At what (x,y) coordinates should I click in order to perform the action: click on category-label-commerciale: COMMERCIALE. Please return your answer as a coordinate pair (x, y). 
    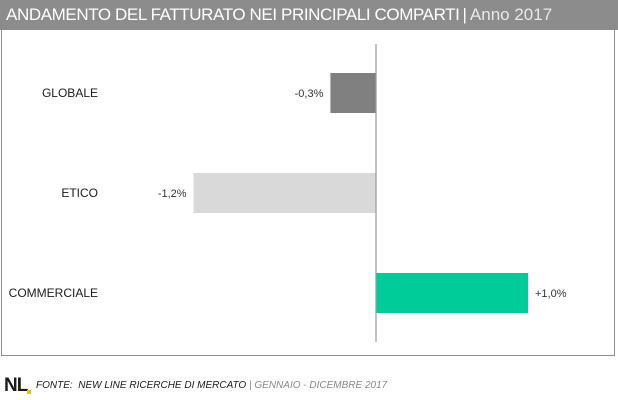
    Looking at the image, I should click on (53, 293).